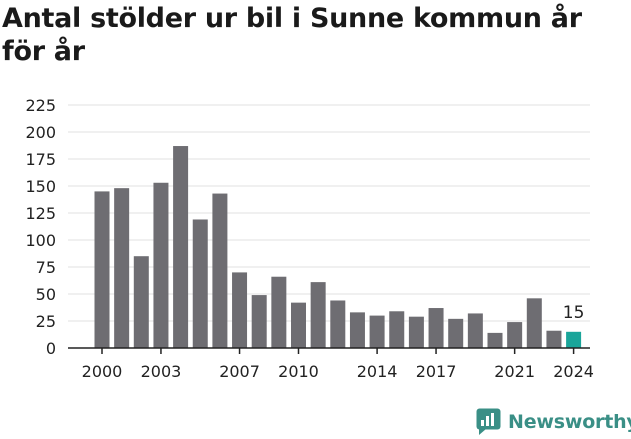 The height and width of the screenshot is (439, 631). What do you see at coordinates (357, 330) in the screenshot?
I see `bar-2013` at bounding box center [357, 330].